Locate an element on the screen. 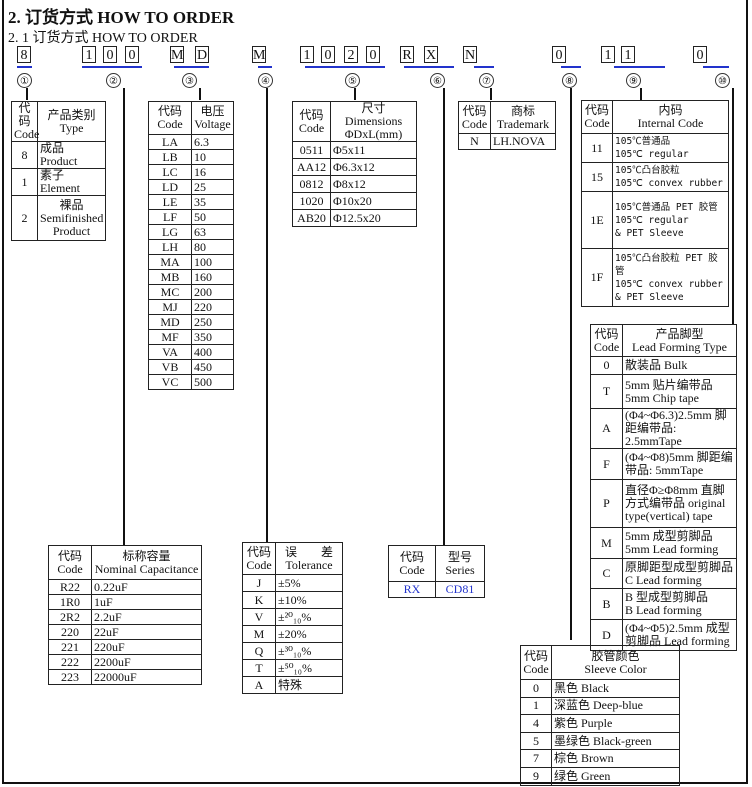 This screenshot has height=787, width=752. table-row: RX CD81 is located at coordinates (436, 589).